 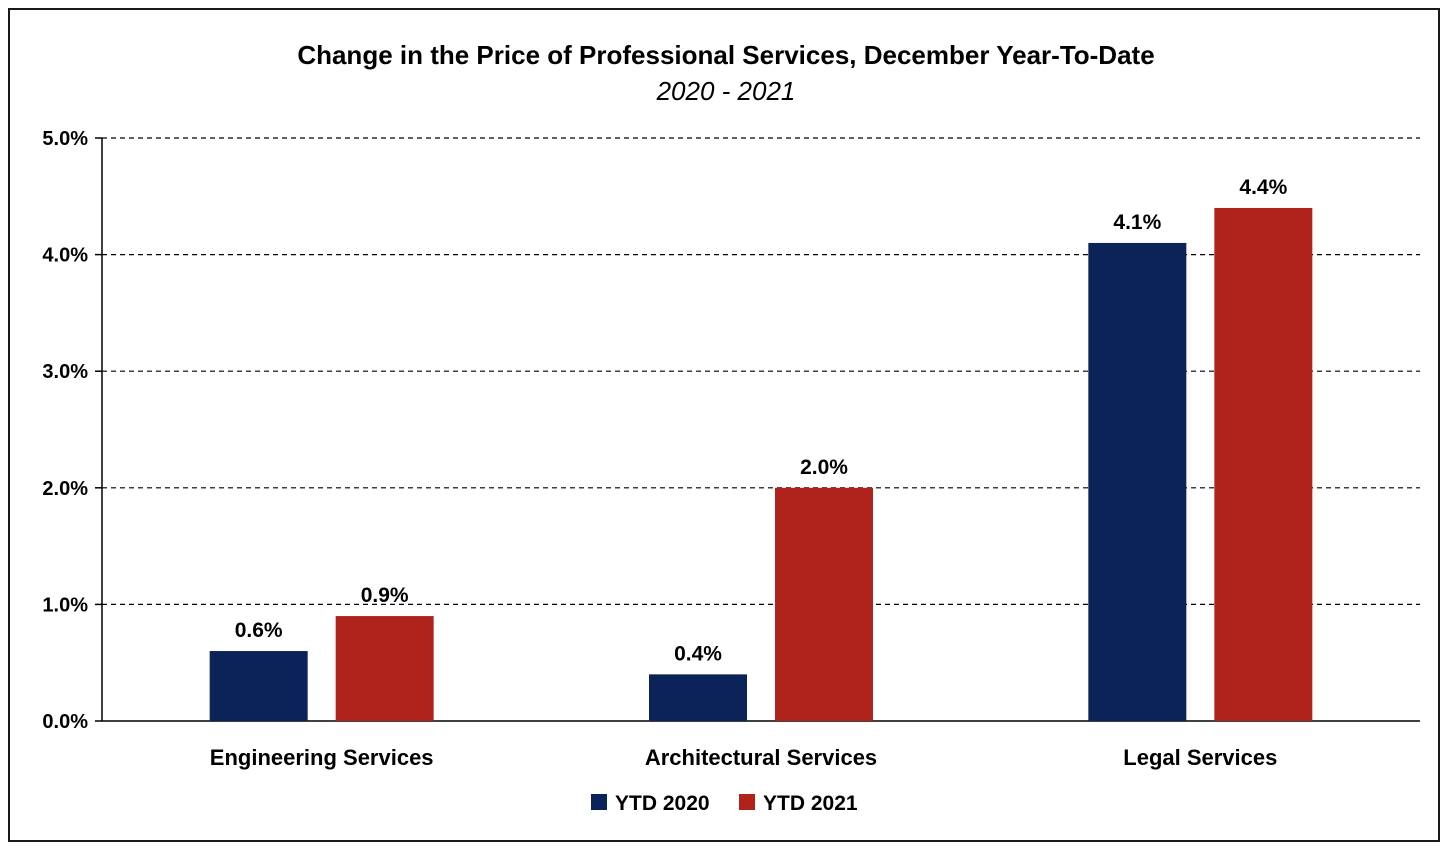 I want to click on data-label: 2.0%, so click(x=824, y=467).